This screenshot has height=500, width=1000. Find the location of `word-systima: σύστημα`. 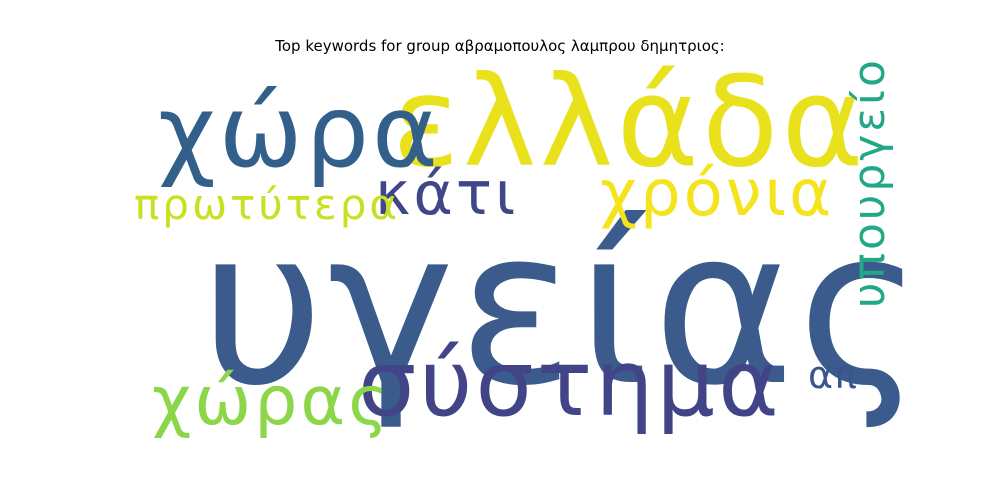

word-systima: σύστημα is located at coordinates (570, 383).